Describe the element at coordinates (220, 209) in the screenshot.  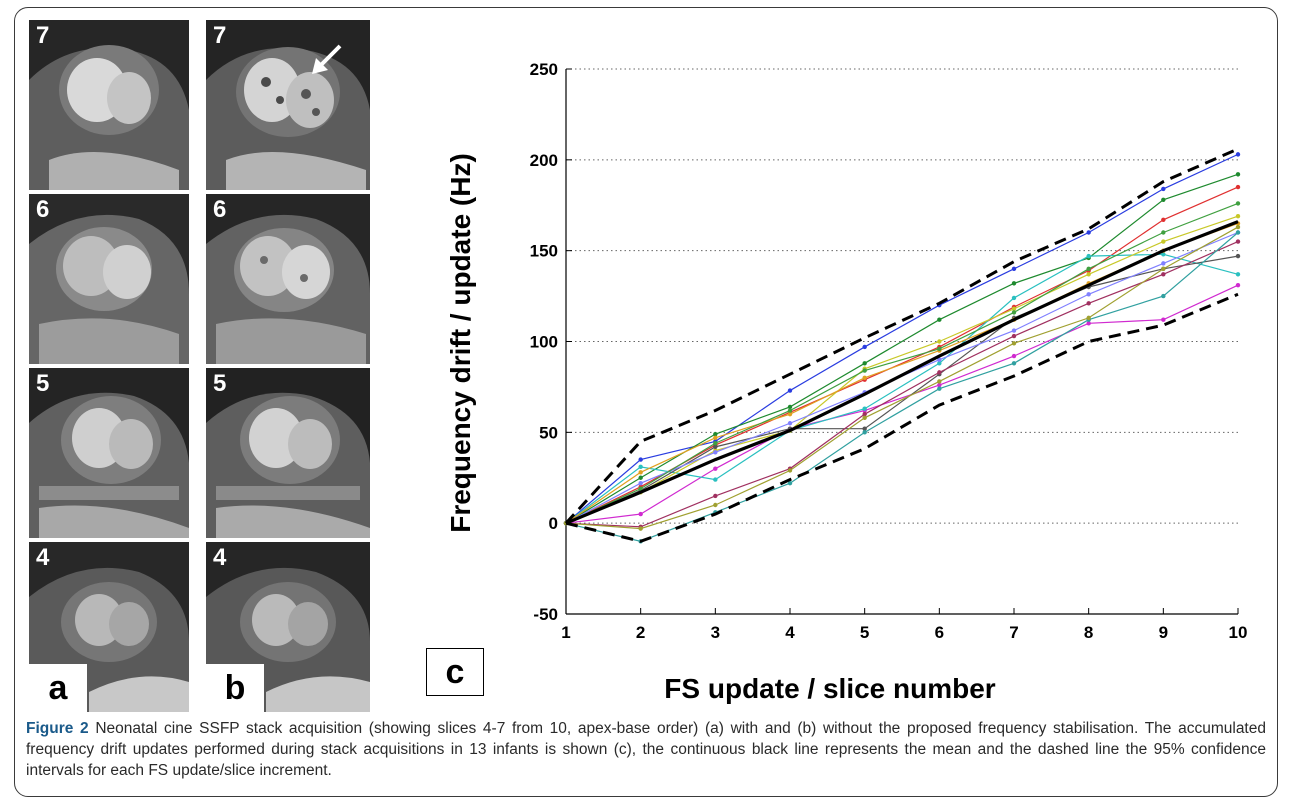
I see `slice-number: 6` at that location.